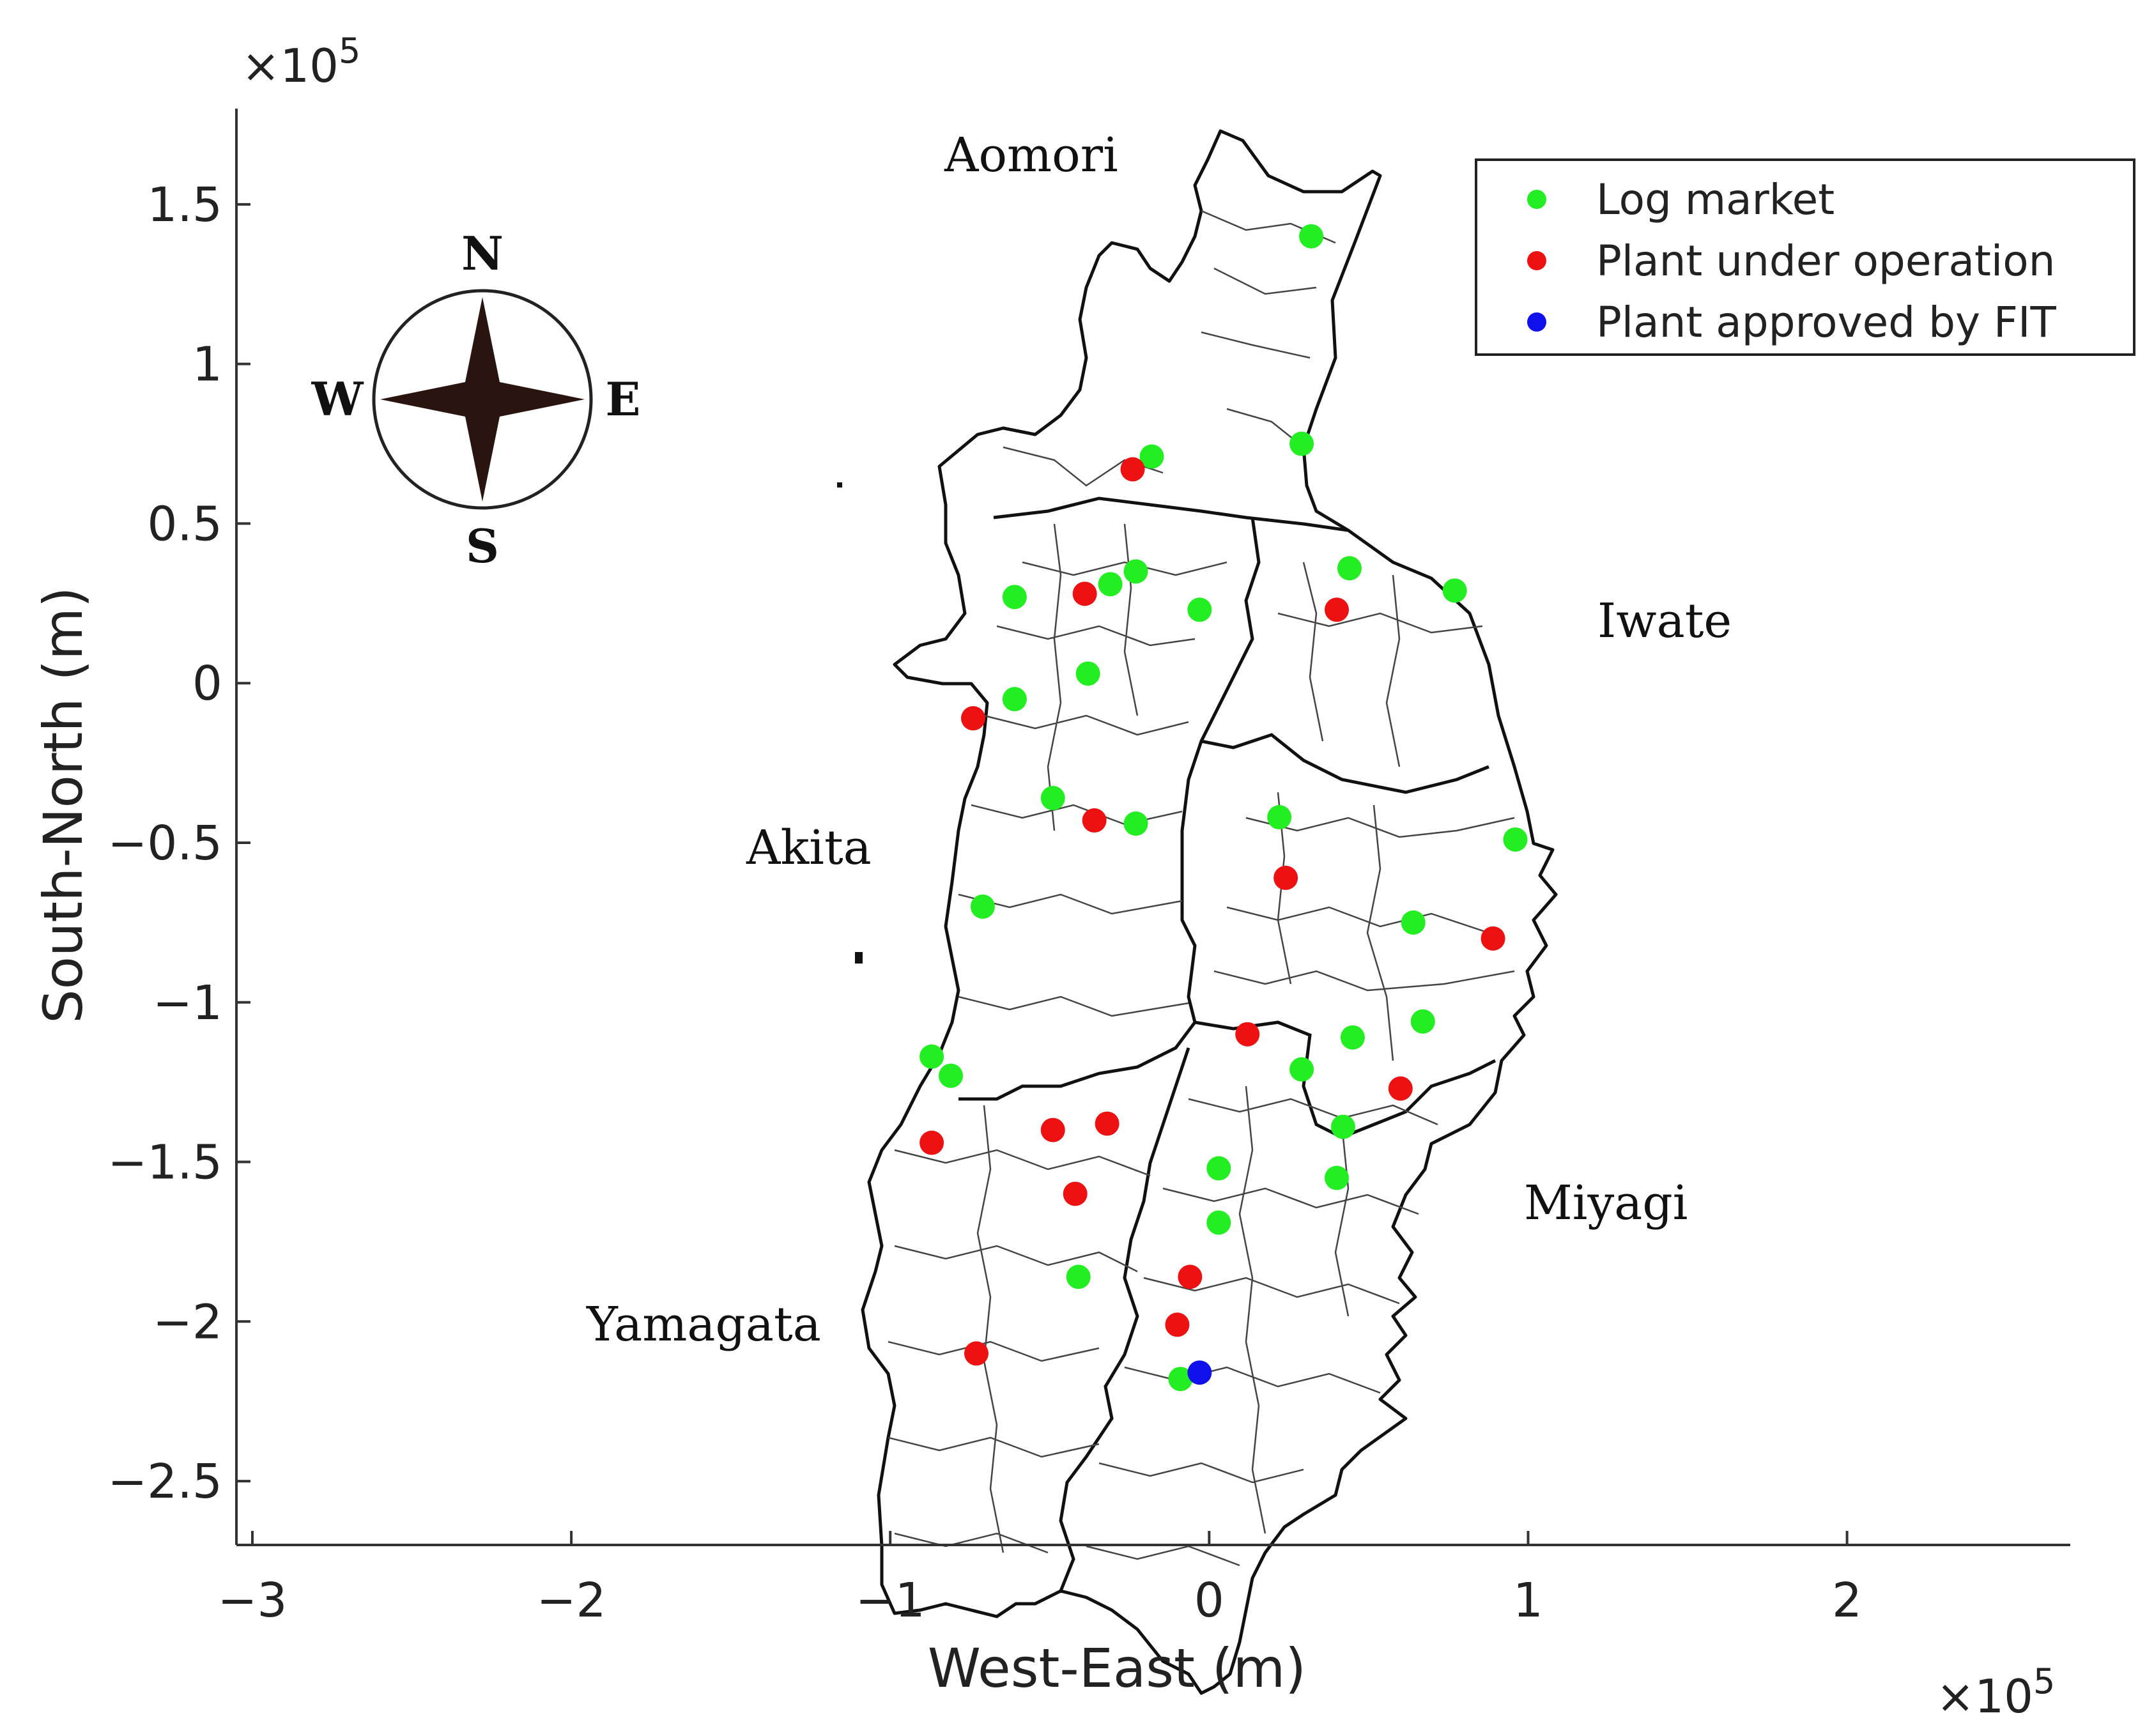  I want to click on compass-south: S, so click(483, 546).